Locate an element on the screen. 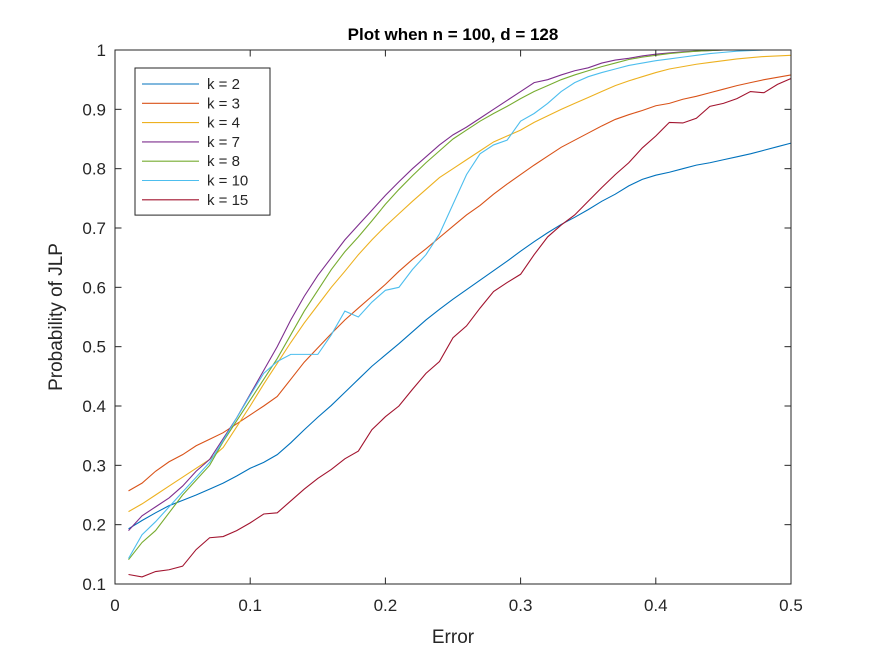 The width and height of the screenshot is (875, 656). x-tick-label-4: 0.4 is located at coordinates (656, 605).